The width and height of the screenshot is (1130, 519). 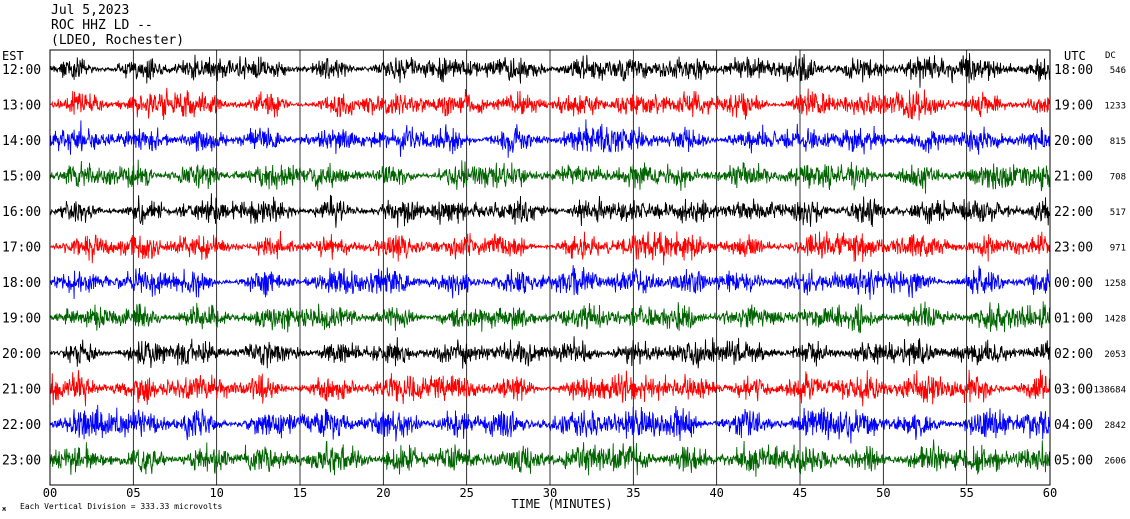 What do you see at coordinates (21, 248) in the screenshot?
I see `est-tick-label: 17:00` at bounding box center [21, 248].